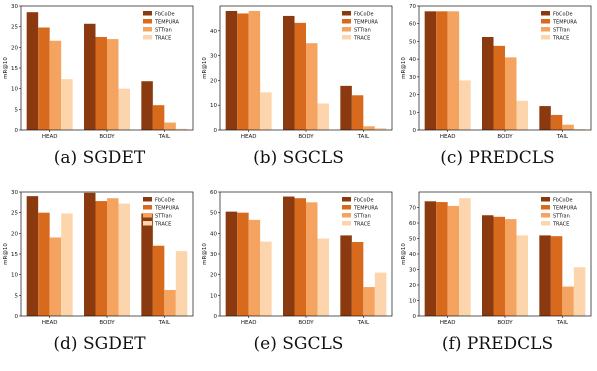  Describe the element at coordinates (99, 344) in the screenshot. I see `figure-caption: (d) SGDET` at that location.